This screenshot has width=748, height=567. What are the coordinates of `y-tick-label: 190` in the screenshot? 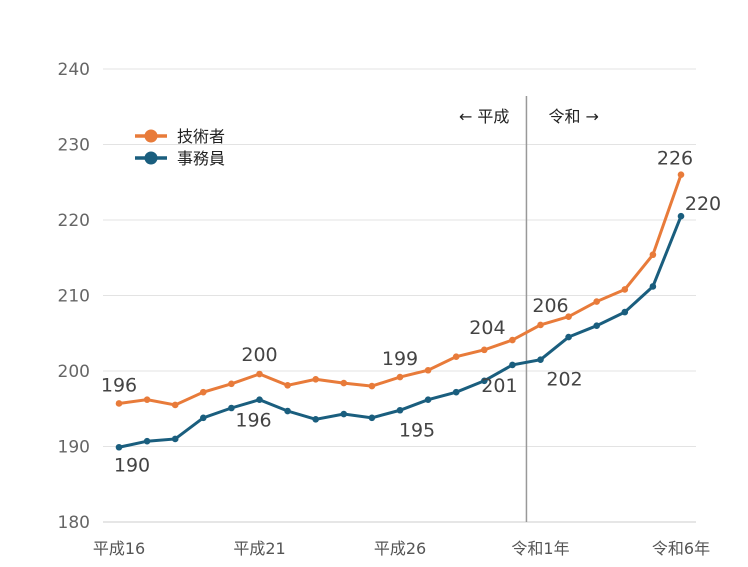 It's located at (74, 448).